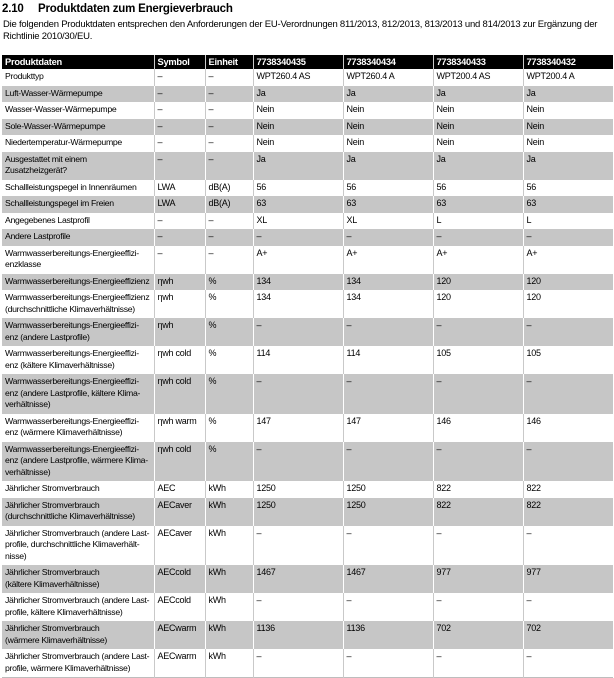 The width and height of the screenshot is (614, 678). What do you see at coordinates (298, 165) in the screenshot?
I see `cell-value-1: Ja` at bounding box center [298, 165].